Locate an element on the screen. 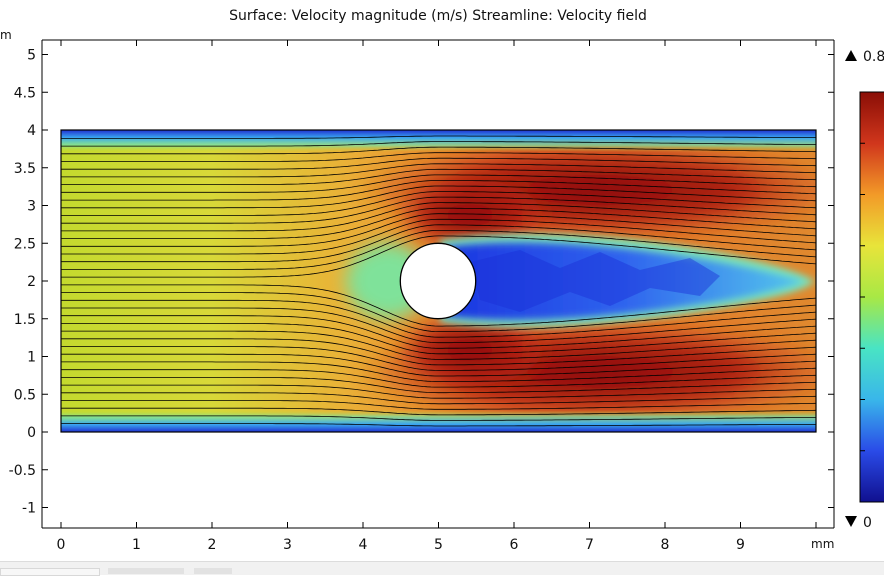  y-tick-label: 1 is located at coordinates (31, 358).